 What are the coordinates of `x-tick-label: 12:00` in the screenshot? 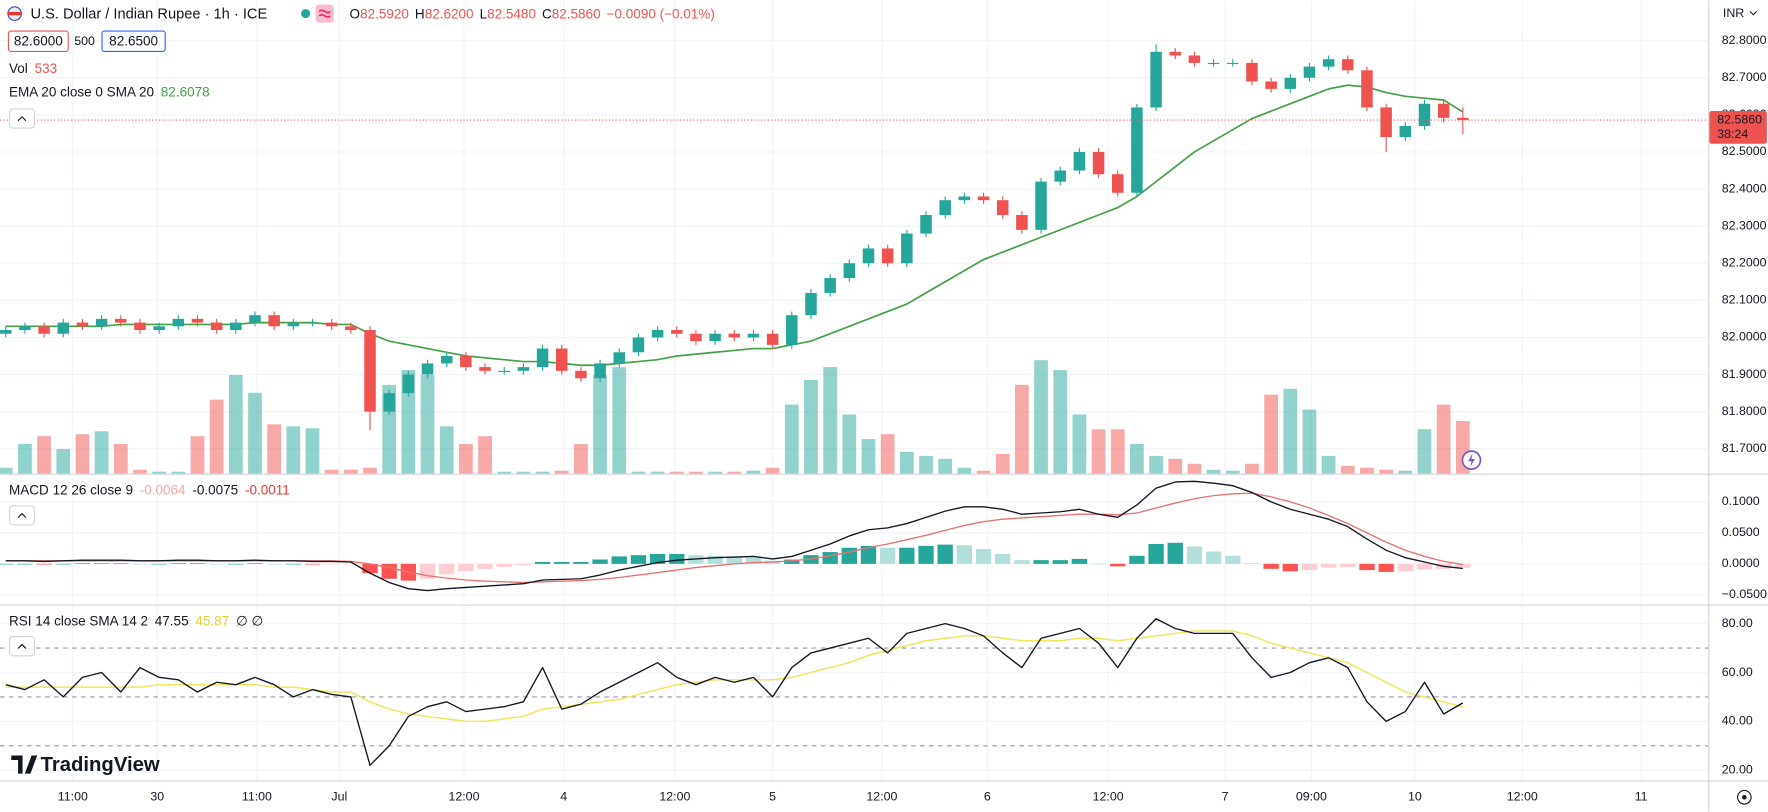 It's located at (1522, 797).